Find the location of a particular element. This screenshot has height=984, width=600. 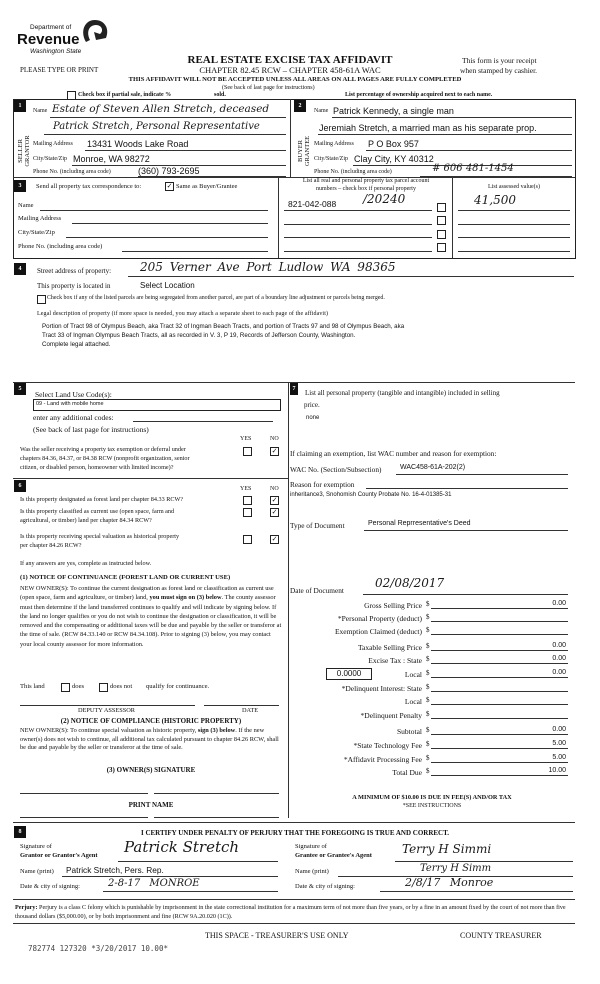

doc-date-value: 02/08/2017 is located at coordinates (410, 583).